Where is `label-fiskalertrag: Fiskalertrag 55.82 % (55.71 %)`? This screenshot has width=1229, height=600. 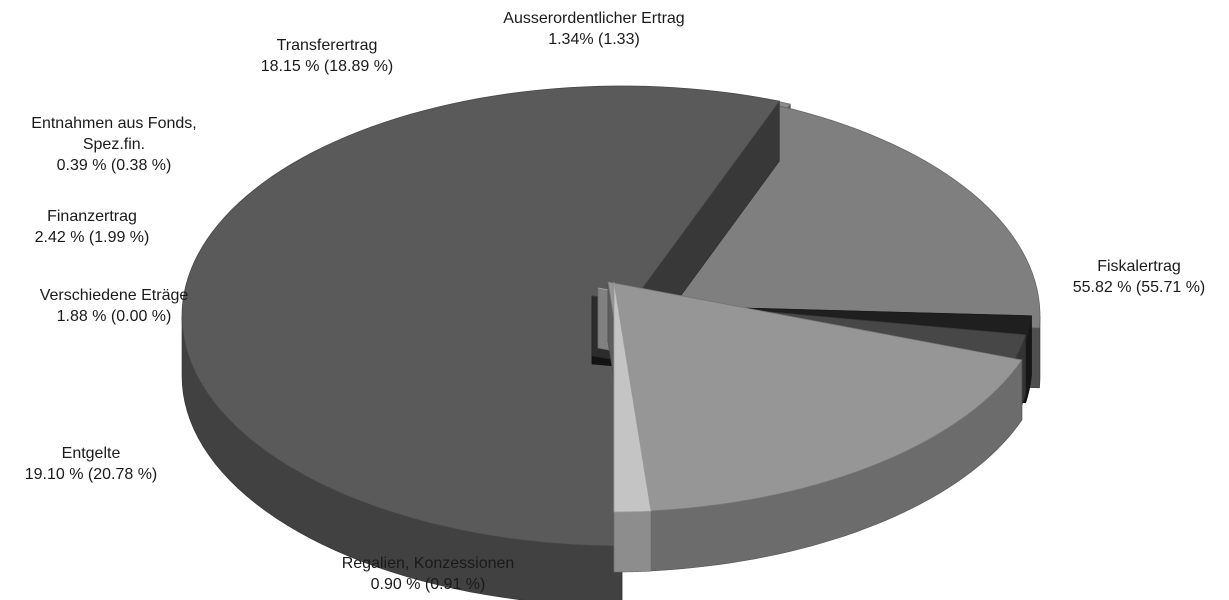 label-fiskalertrag: Fiskalertrag 55.82 % (55.71 %) is located at coordinates (1139, 277).